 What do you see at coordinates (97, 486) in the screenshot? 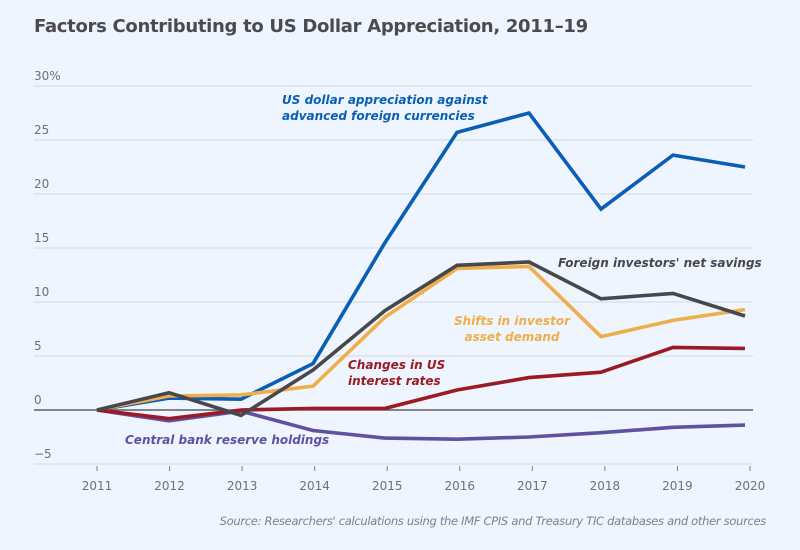
I see `x-tick-label: 2011` at bounding box center [97, 486].